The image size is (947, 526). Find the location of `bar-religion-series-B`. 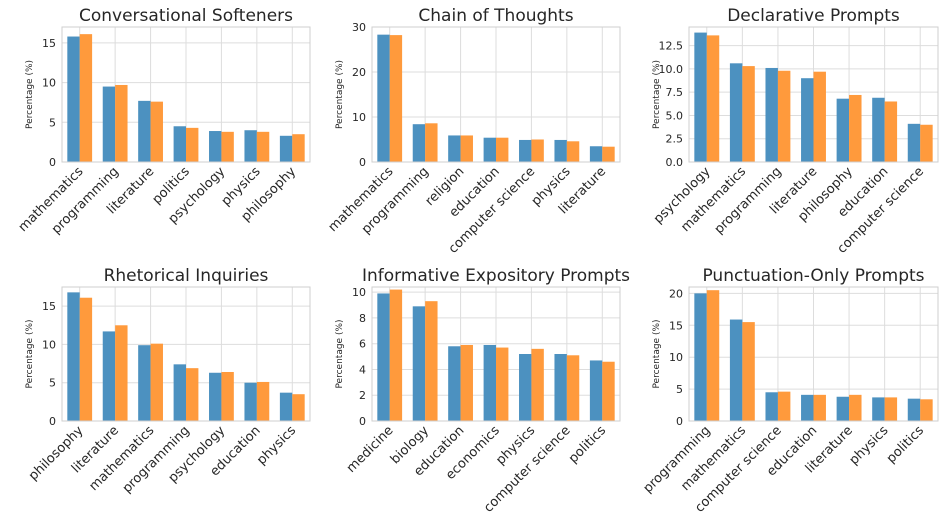

bar-religion-series-B is located at coordinates (466, 148).